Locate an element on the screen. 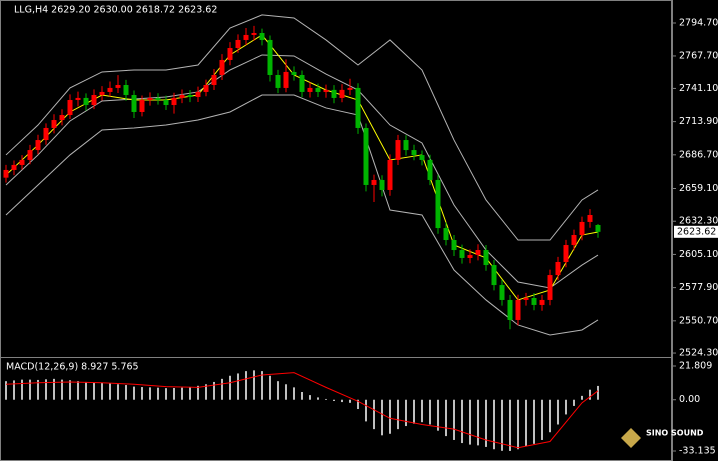 This screenshot has height=461, width=718. y-tick-label: 0.00 is located at coordinates (689, 399).